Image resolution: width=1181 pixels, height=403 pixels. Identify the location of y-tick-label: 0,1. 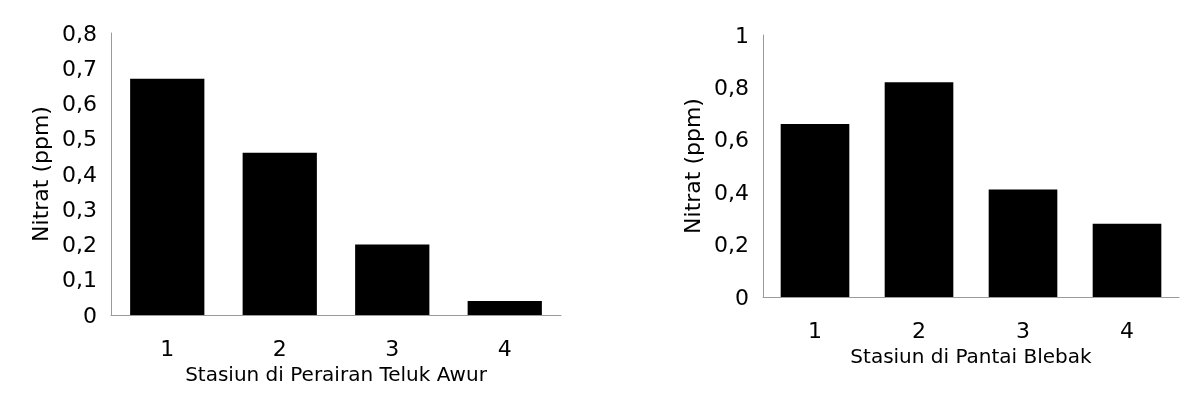
(79, 280).